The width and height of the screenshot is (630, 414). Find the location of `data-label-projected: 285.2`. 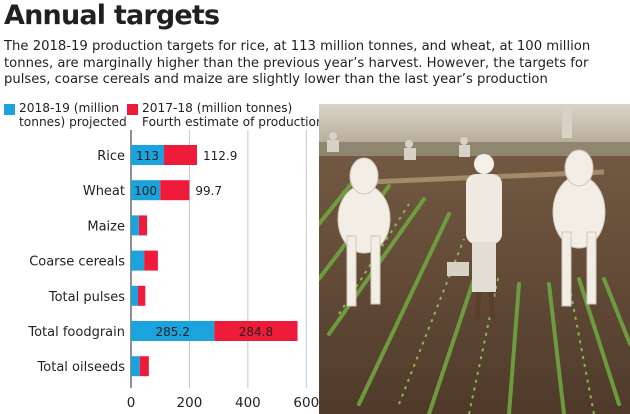

data-label-projected: 285.2 is located at coordinates (172, 332).